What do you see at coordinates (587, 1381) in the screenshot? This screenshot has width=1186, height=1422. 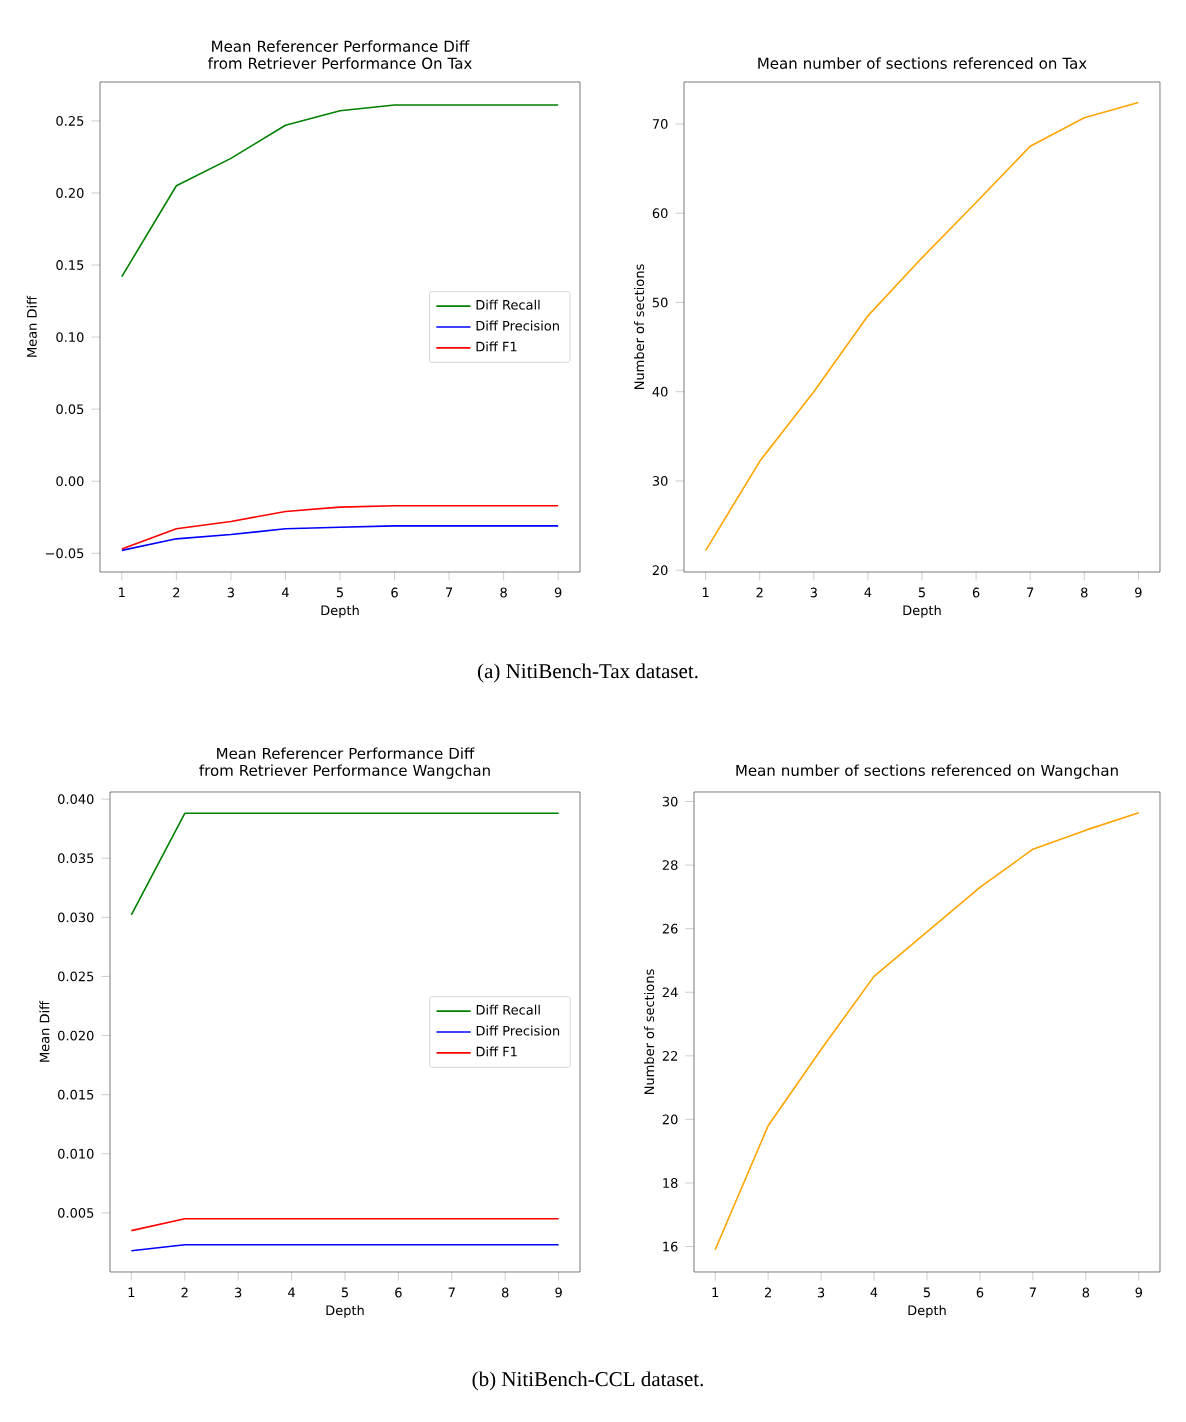 I see `text: (b) NitiBench-CCL dataset.` at bounding box center [587, 1381].